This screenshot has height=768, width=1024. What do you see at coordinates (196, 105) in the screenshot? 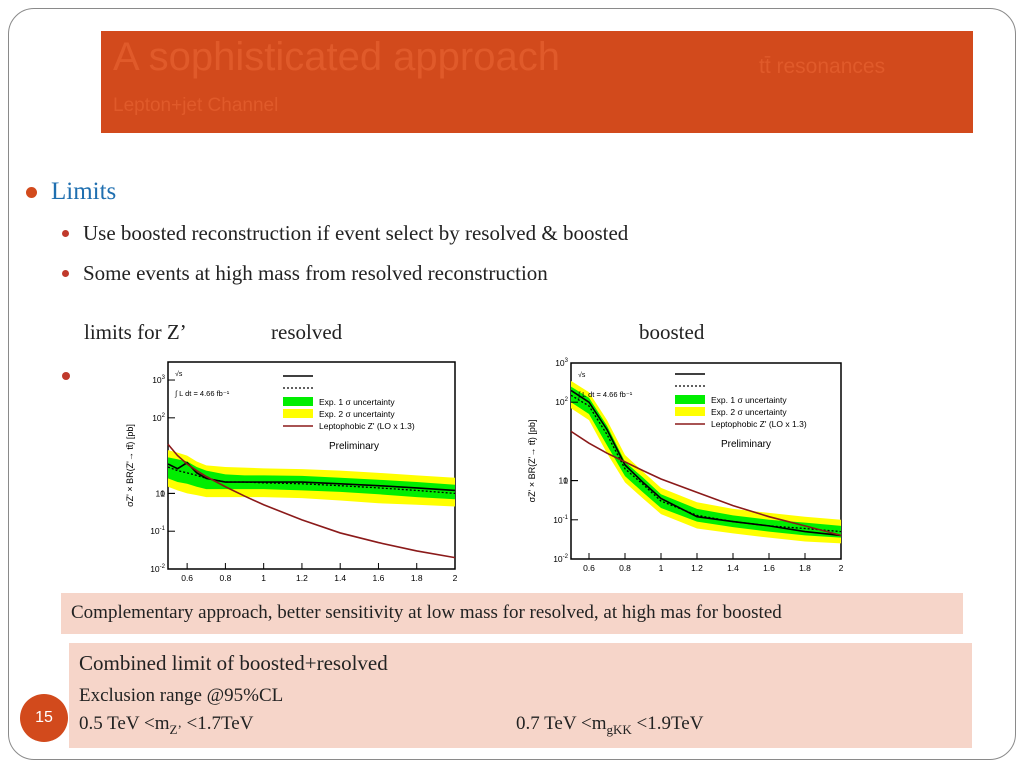
I see `slide-subtitle: Lepton+jet Channel` at bounding box center [196, 105].